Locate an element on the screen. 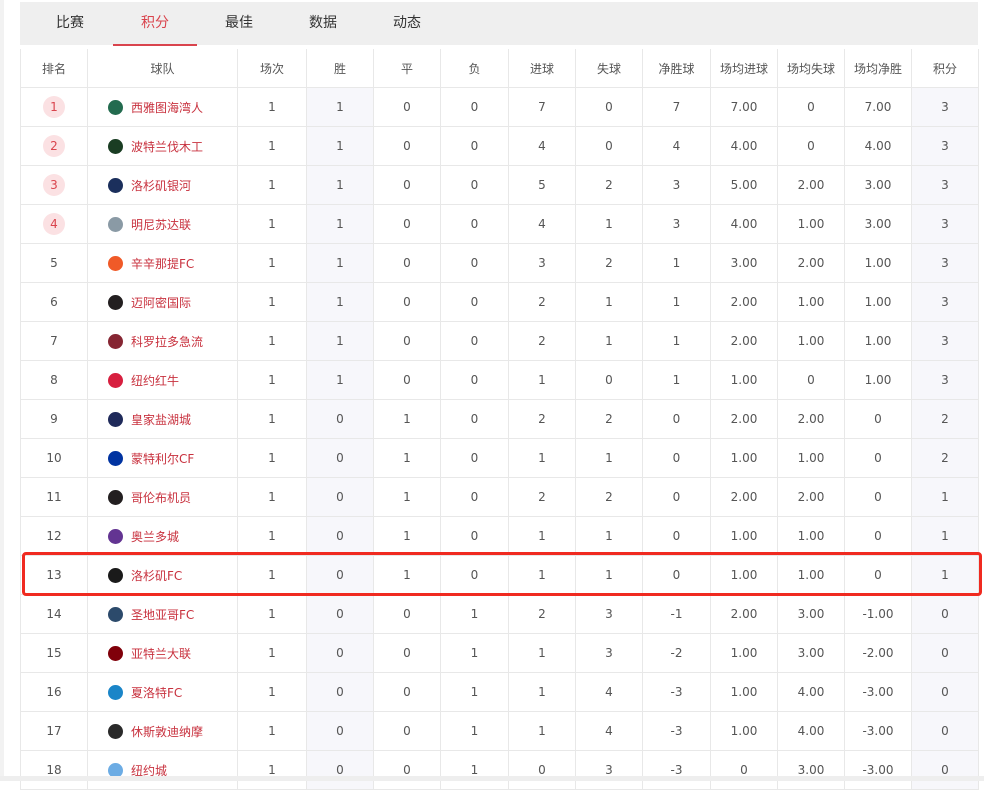 The height and width of the screenshot is (790, 984). table-row: 4 明尼苏达联 1 1 0 0 4 1 3 4.00 1.00 3.00 3 is located at coordinates (499, 224).